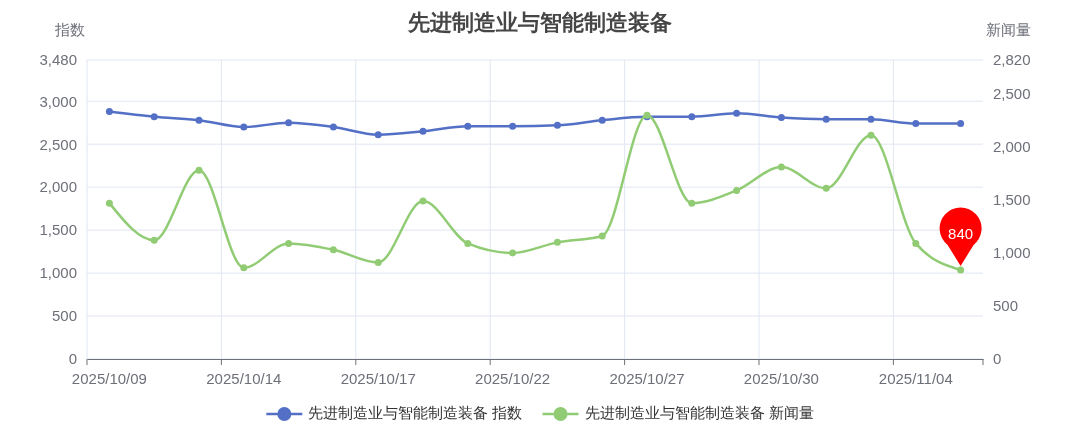  I want to click on legend-label: 先进制造业与智能制造装备 新闻量, so click(699, 412).